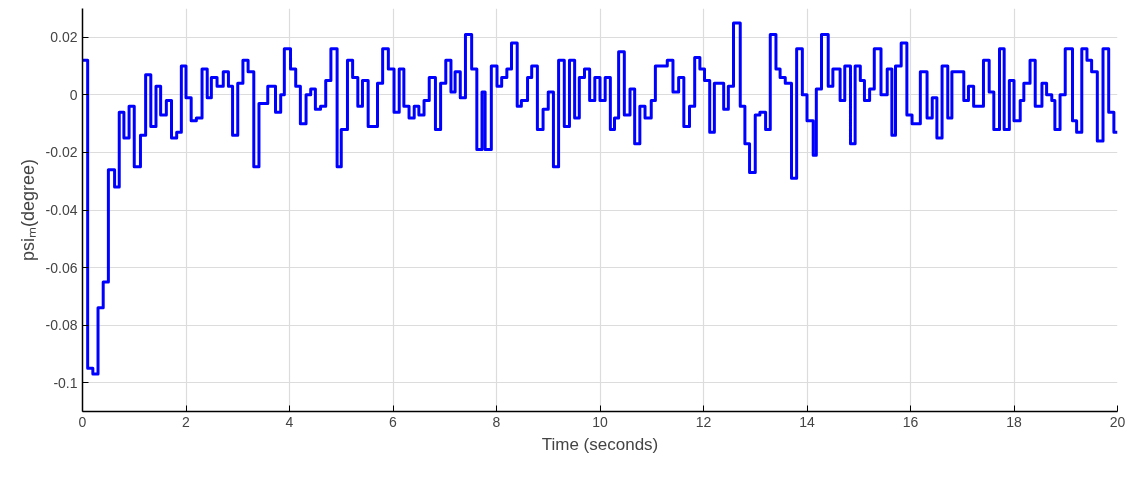 Image resolution: width=1130 pixels, height=501 pixels. What do you see at coordinates (61, 152) in the screenshot?
I see `y-tick-label: -0.02` at bounding box center [61, 152].